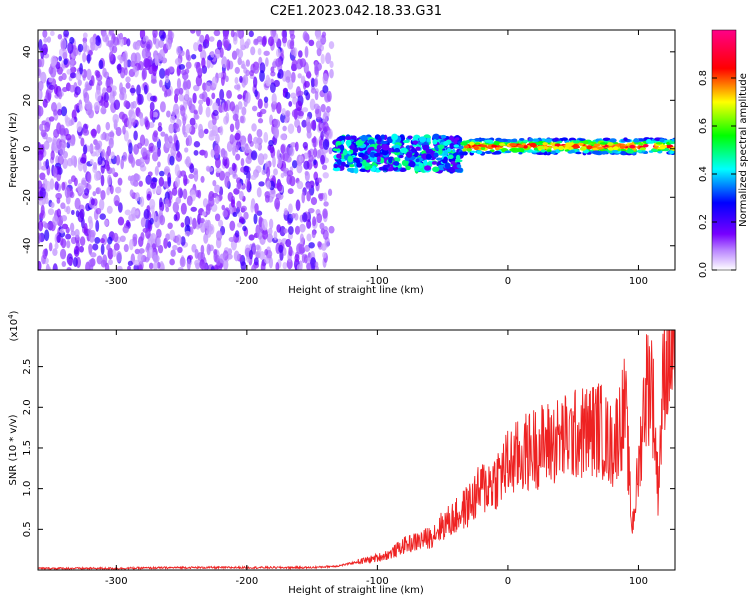 This screenshot has height=604, width=750. I want to click on y-multiplier-close: ), so click(14, 312).